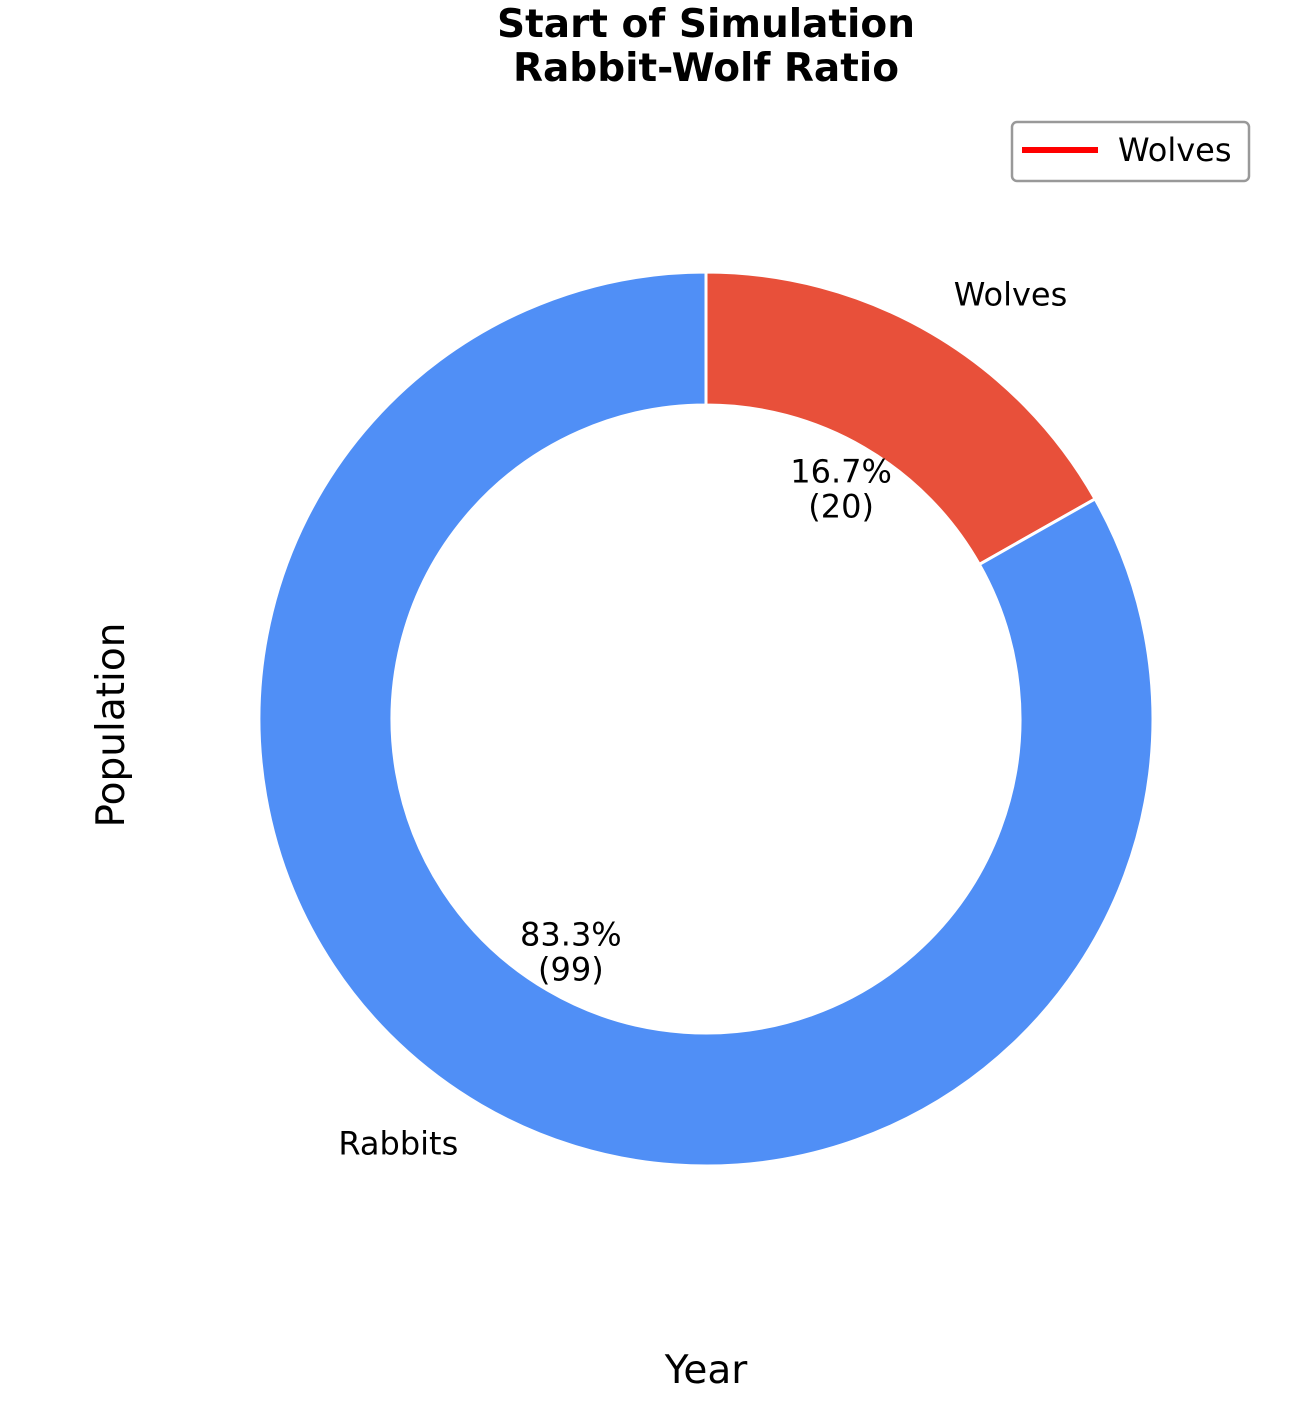  I want to click on legend-frame, so click(1130, 151).